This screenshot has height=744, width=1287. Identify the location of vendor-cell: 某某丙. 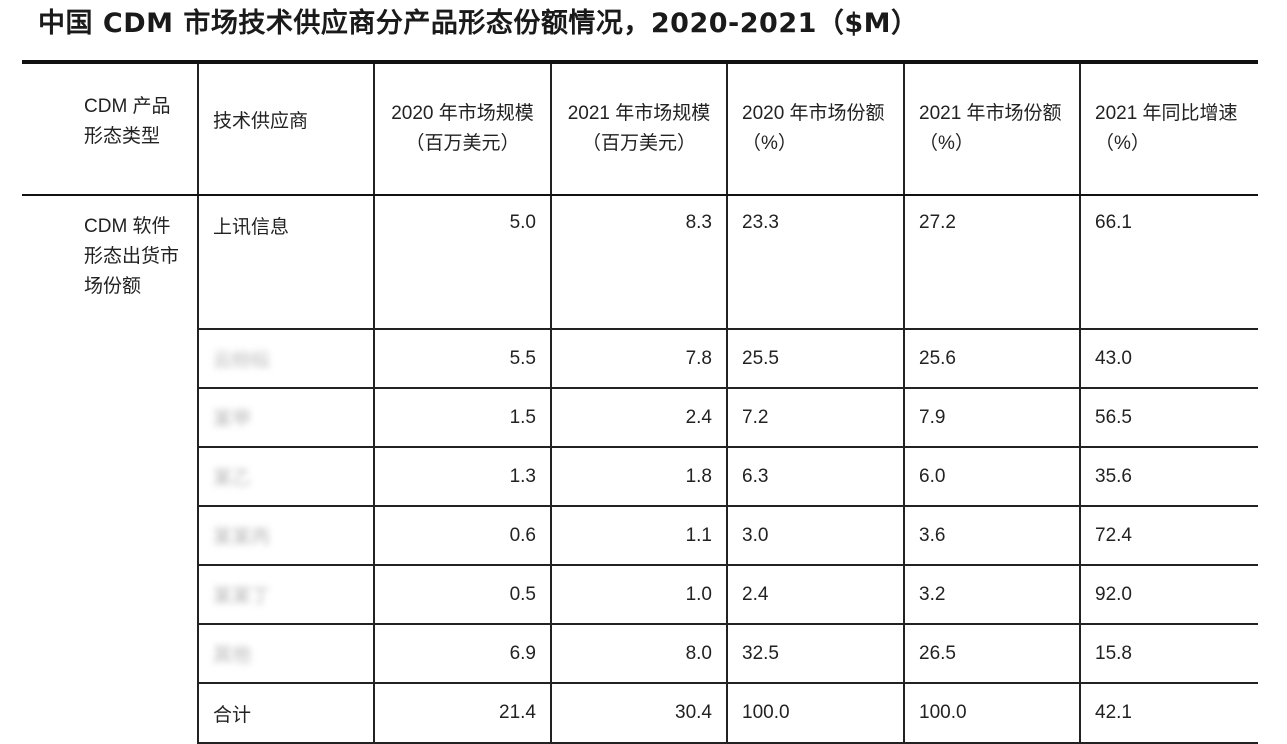
(286, 535).